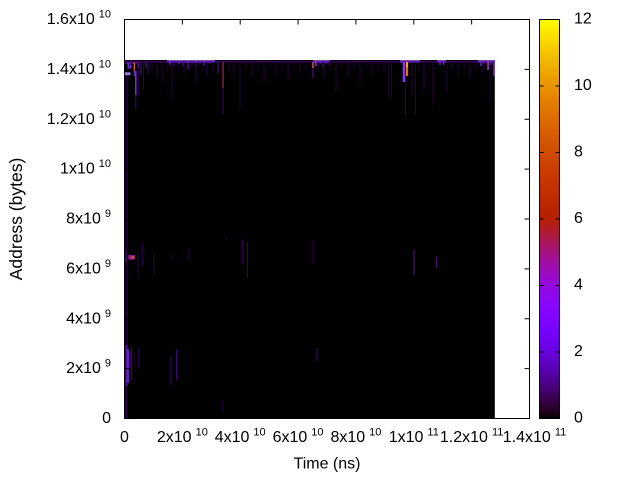  What do you see at coordinates (578, 152) in the screenshot?
I see `svg-text: 8` at bounding box center [578, 152].